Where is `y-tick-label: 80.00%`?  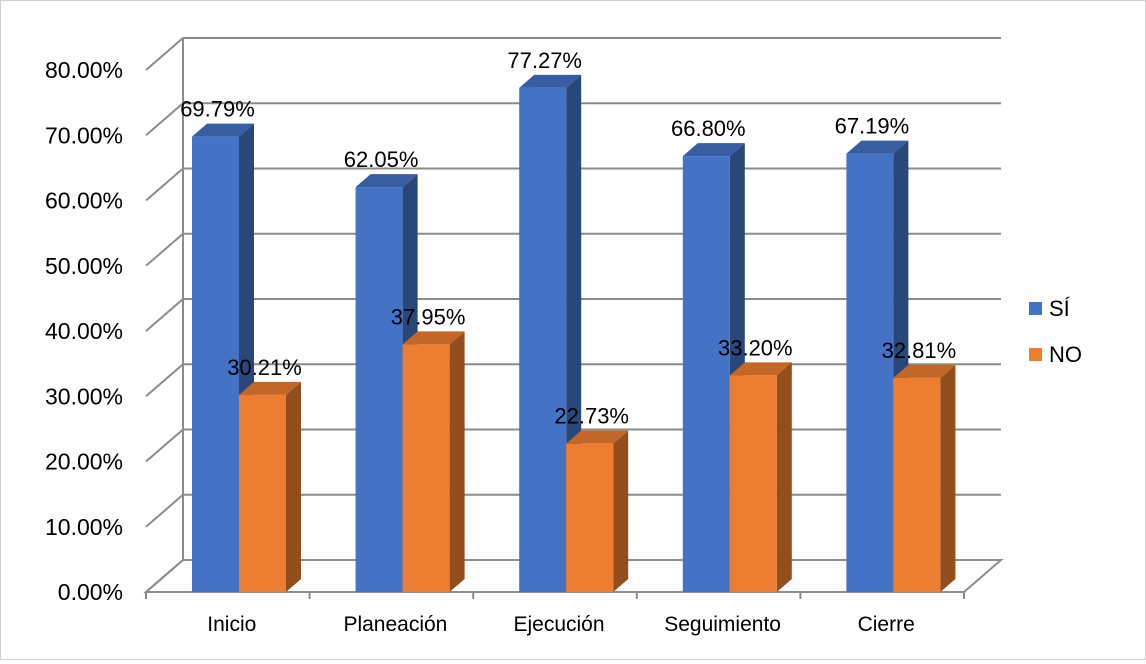
y-tick-label: 80.00% is located at coordinates (84, 70).